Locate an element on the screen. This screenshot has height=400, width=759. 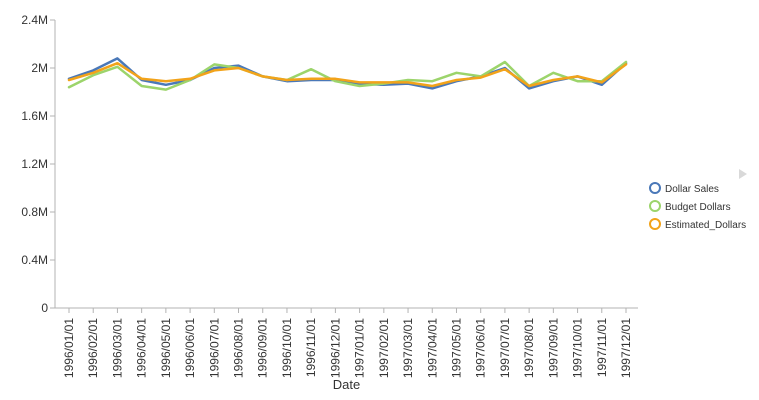
x-tick-label: 1997/02/01 is located at coordinates (384, 348).